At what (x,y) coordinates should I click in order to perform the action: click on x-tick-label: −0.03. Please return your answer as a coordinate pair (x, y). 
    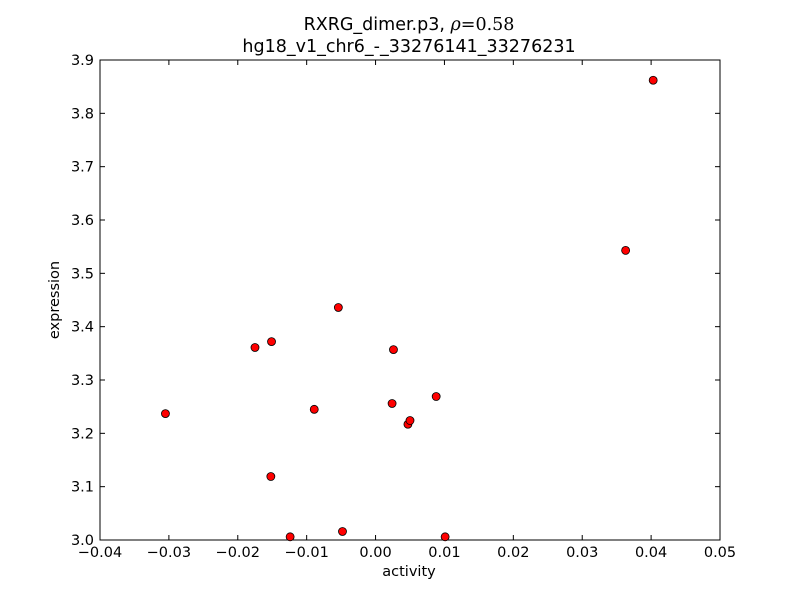
    Looking at the image, I should click on (169, 553).